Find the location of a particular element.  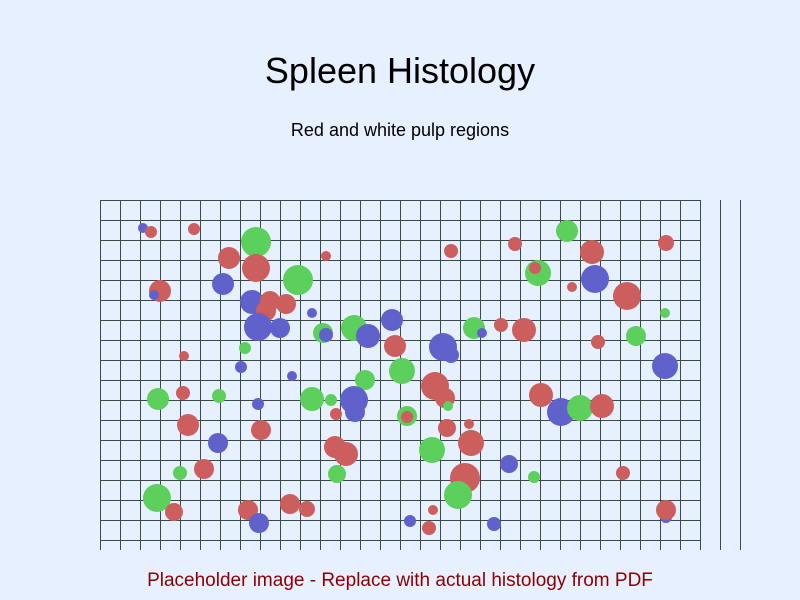

page-title: Spleen Histology is located at coordinates (400, 70).